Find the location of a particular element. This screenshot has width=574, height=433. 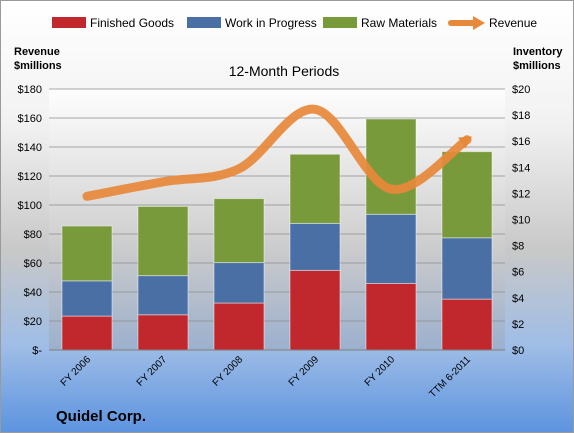

left-tick-label: $20 is located at coordinates (33, 322).